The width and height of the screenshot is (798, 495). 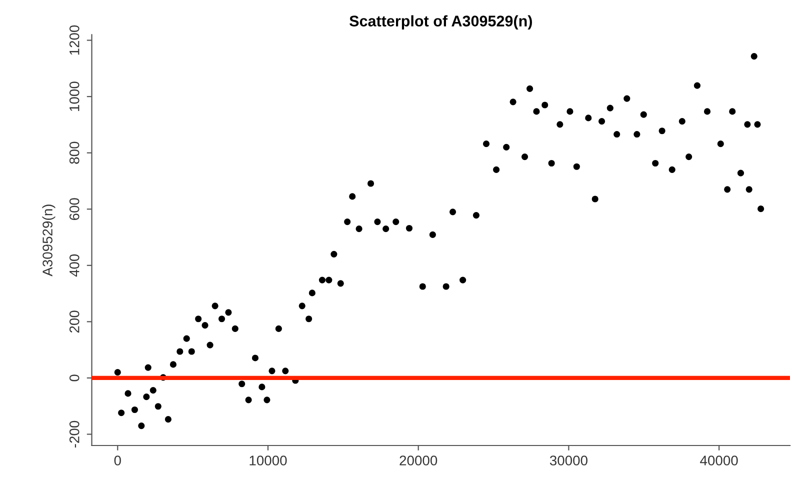 I want to click on y-tick-label: 200, so click(x=74, y=321).